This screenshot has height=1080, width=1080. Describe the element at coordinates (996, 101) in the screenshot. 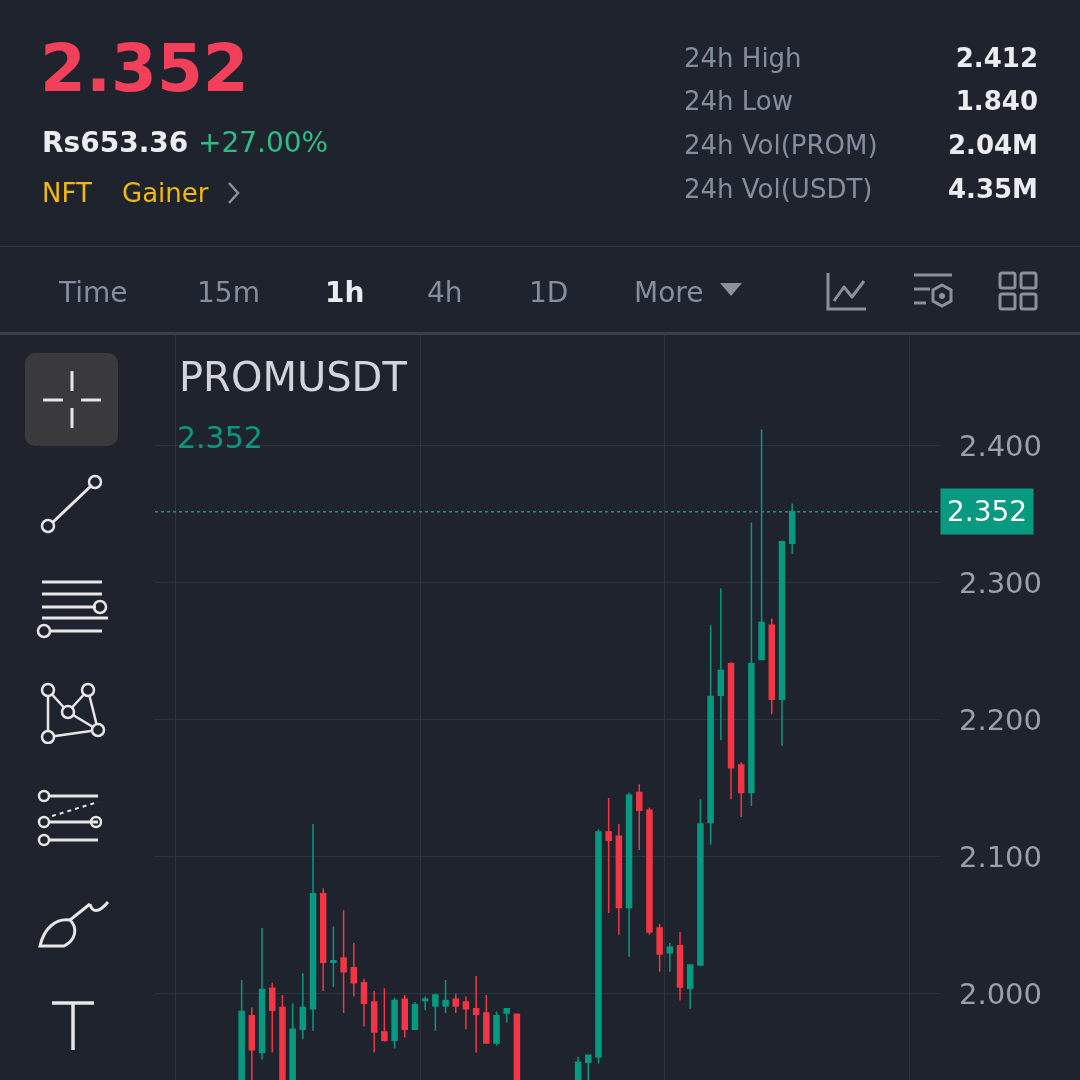

I see `text: 1.840` at that location.